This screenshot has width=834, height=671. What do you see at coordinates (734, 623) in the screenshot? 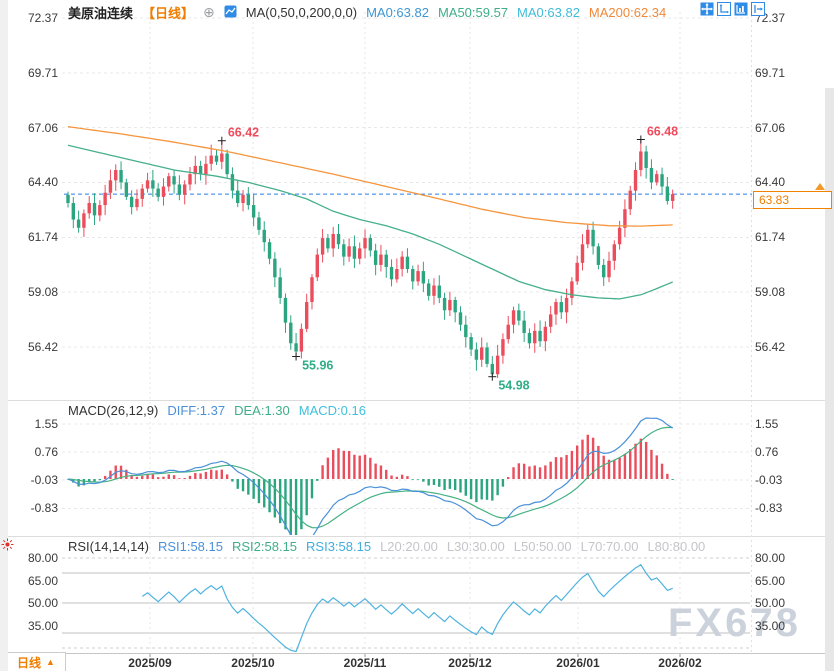
I see `watermark: FX678` at bounding box center [734, 623].